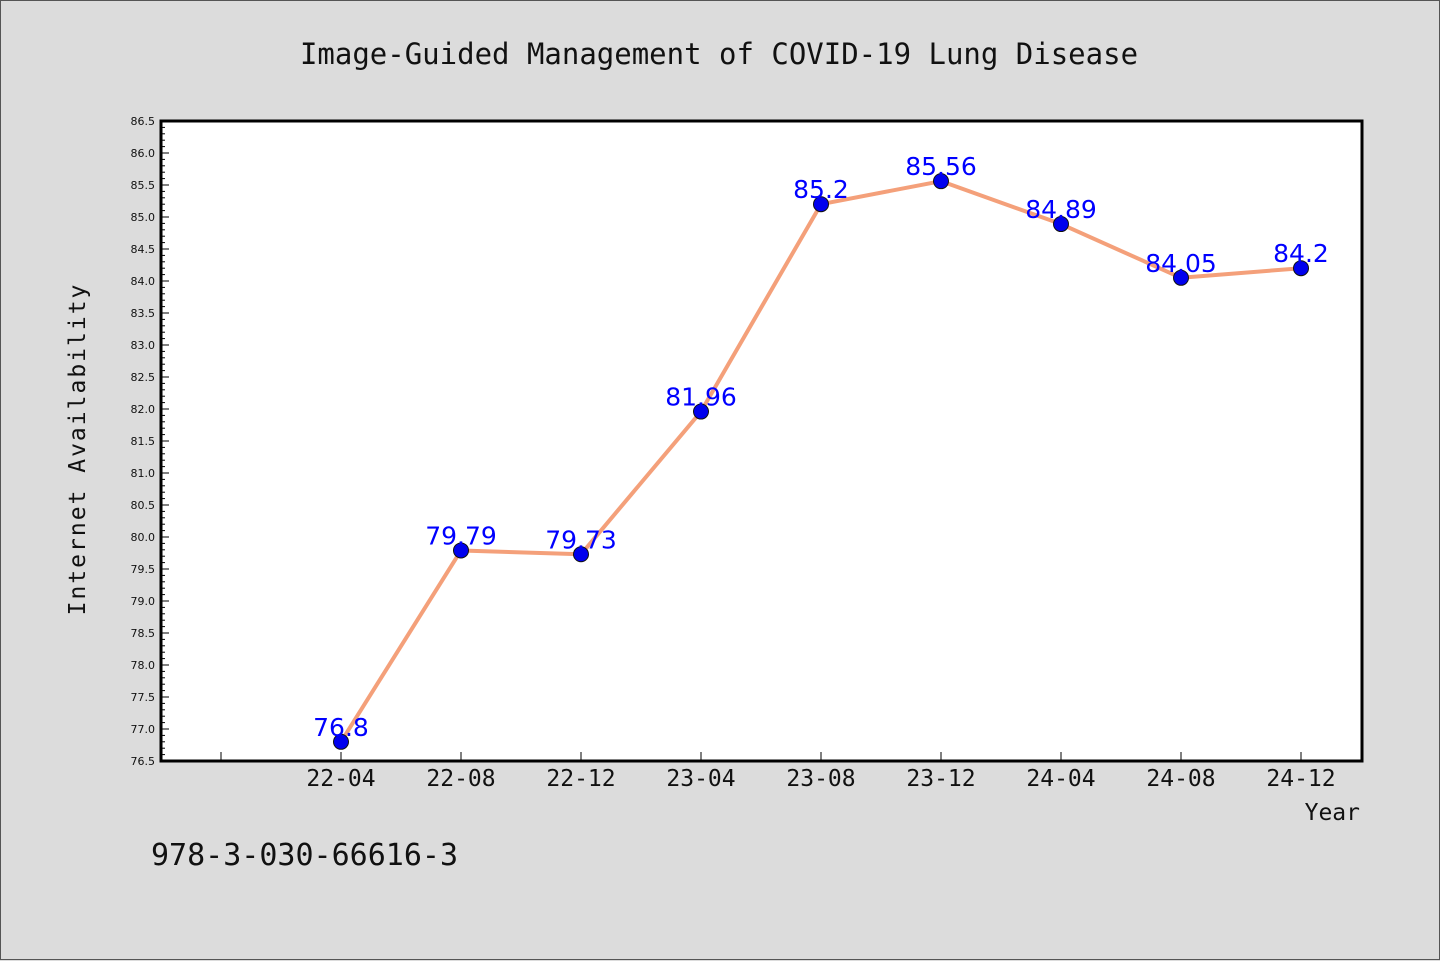 This screenshot has width=1440, height=961. What do you see at coordinates (143, 281) in the screenshot?
I see `y-tick-label: 84.0` at bounding box center [143, 281].